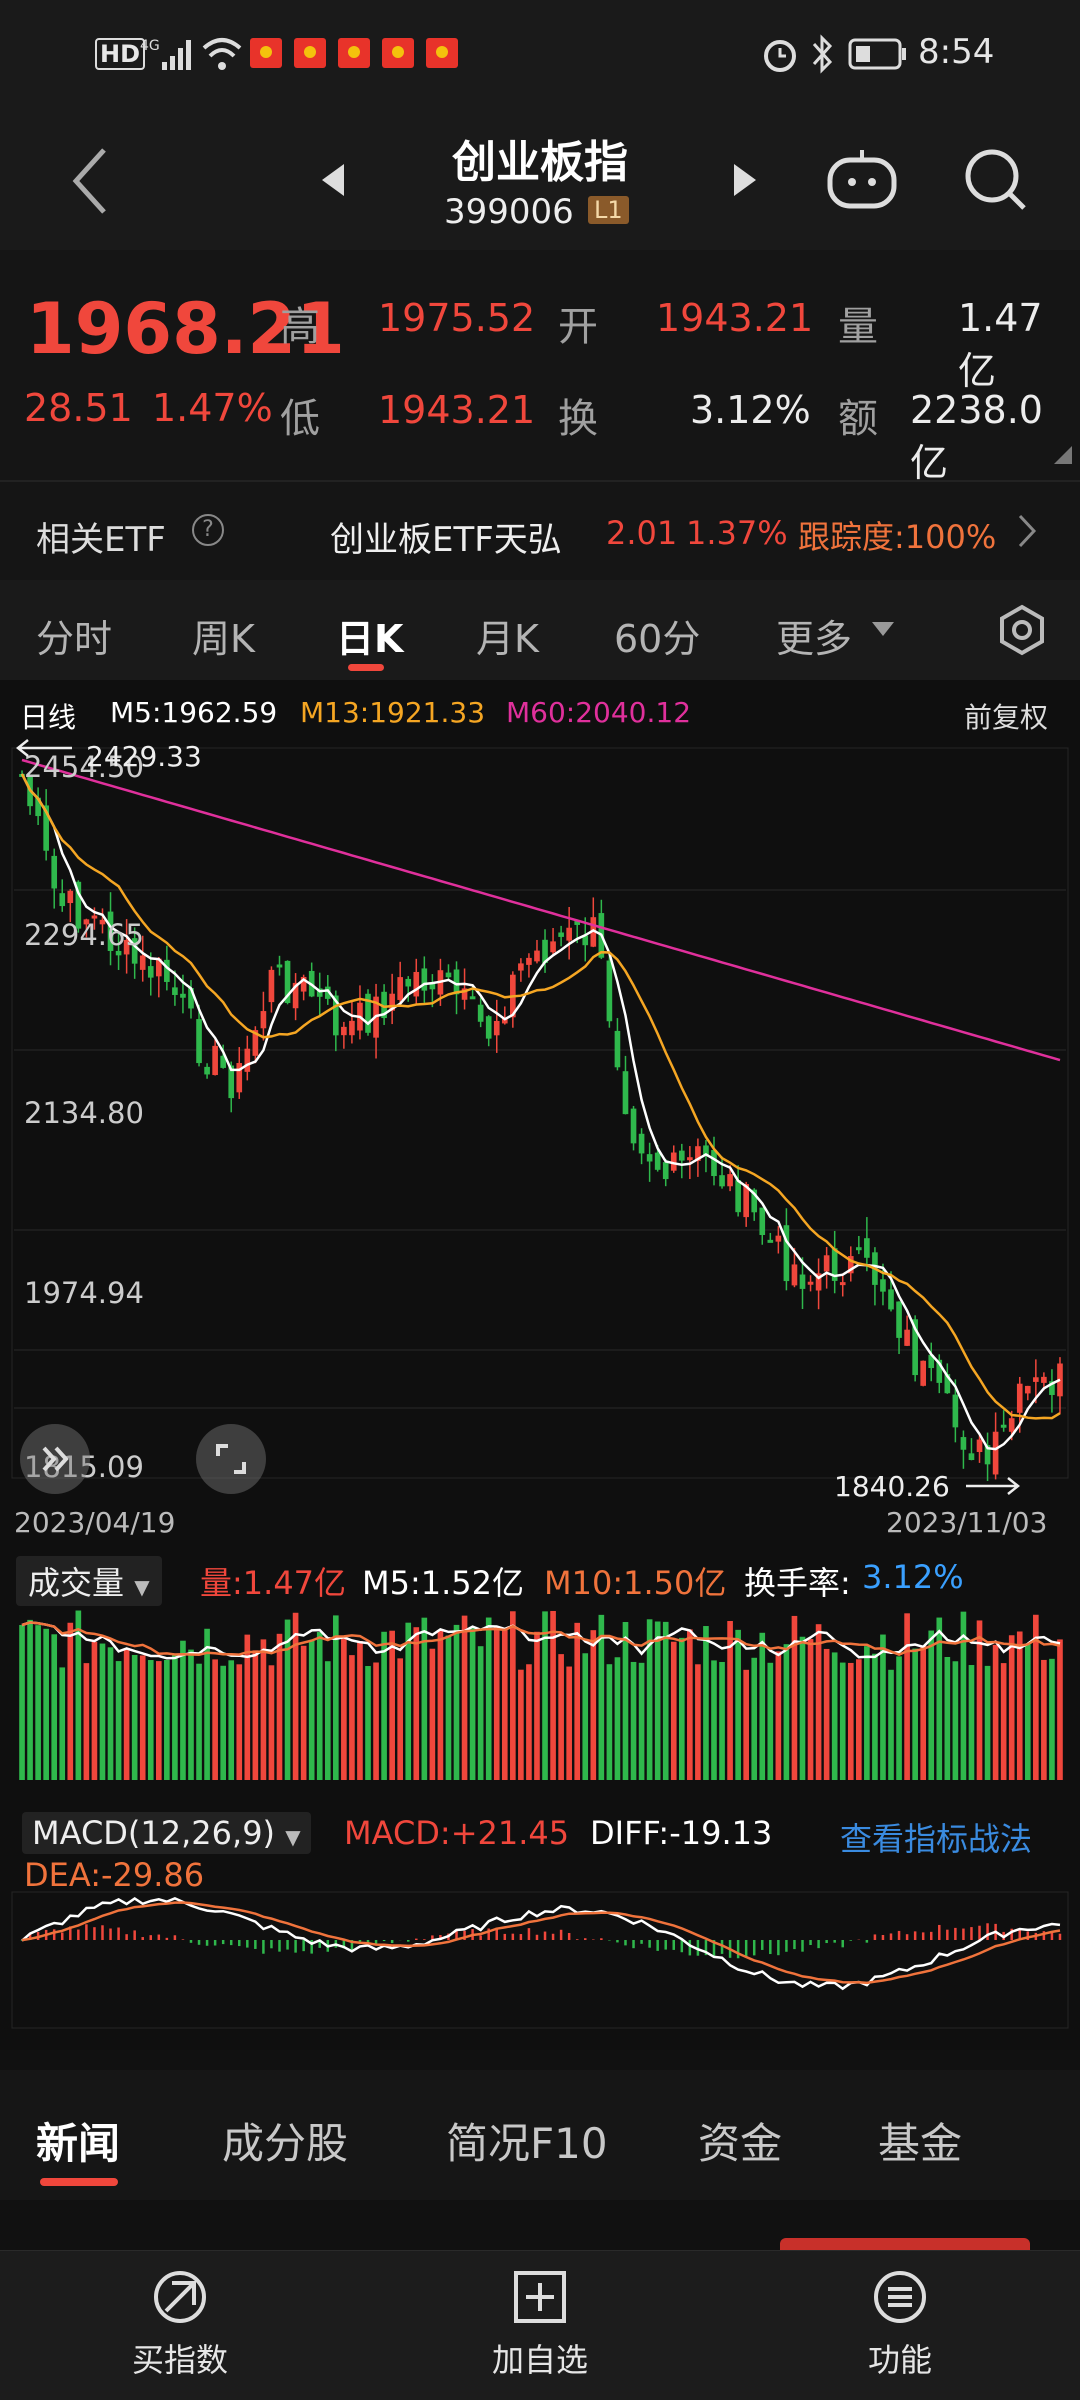  Describe the element at coordinates (89, 1581) in the screenshot. I see `volume-selector: 成交量 ▼` at that location.